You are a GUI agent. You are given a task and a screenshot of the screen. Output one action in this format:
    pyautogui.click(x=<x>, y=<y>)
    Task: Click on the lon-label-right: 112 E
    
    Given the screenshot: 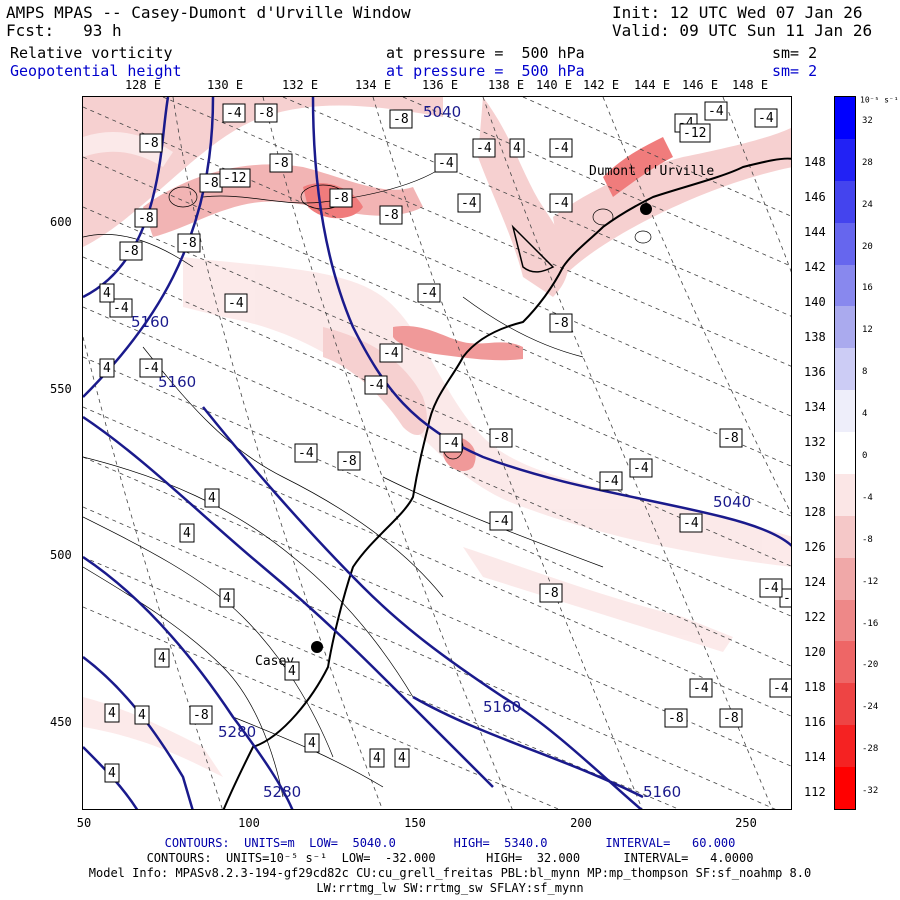 What is the action you would take?
    pyautogui.click(x=822, y=792)
    